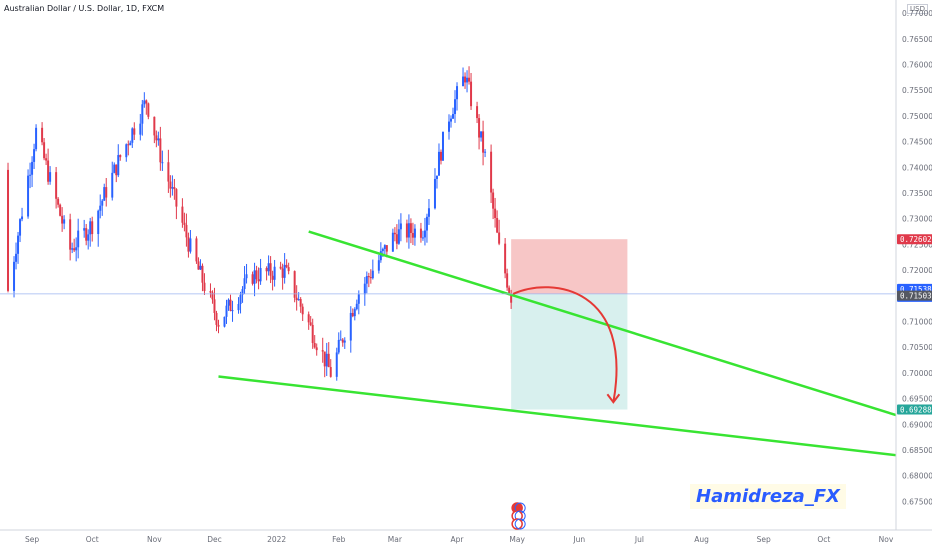  What do you see at coordinates (917, 39) in the screenshot?
I see `y-tick-label: 0.76500` at bounding box center [917, 39].